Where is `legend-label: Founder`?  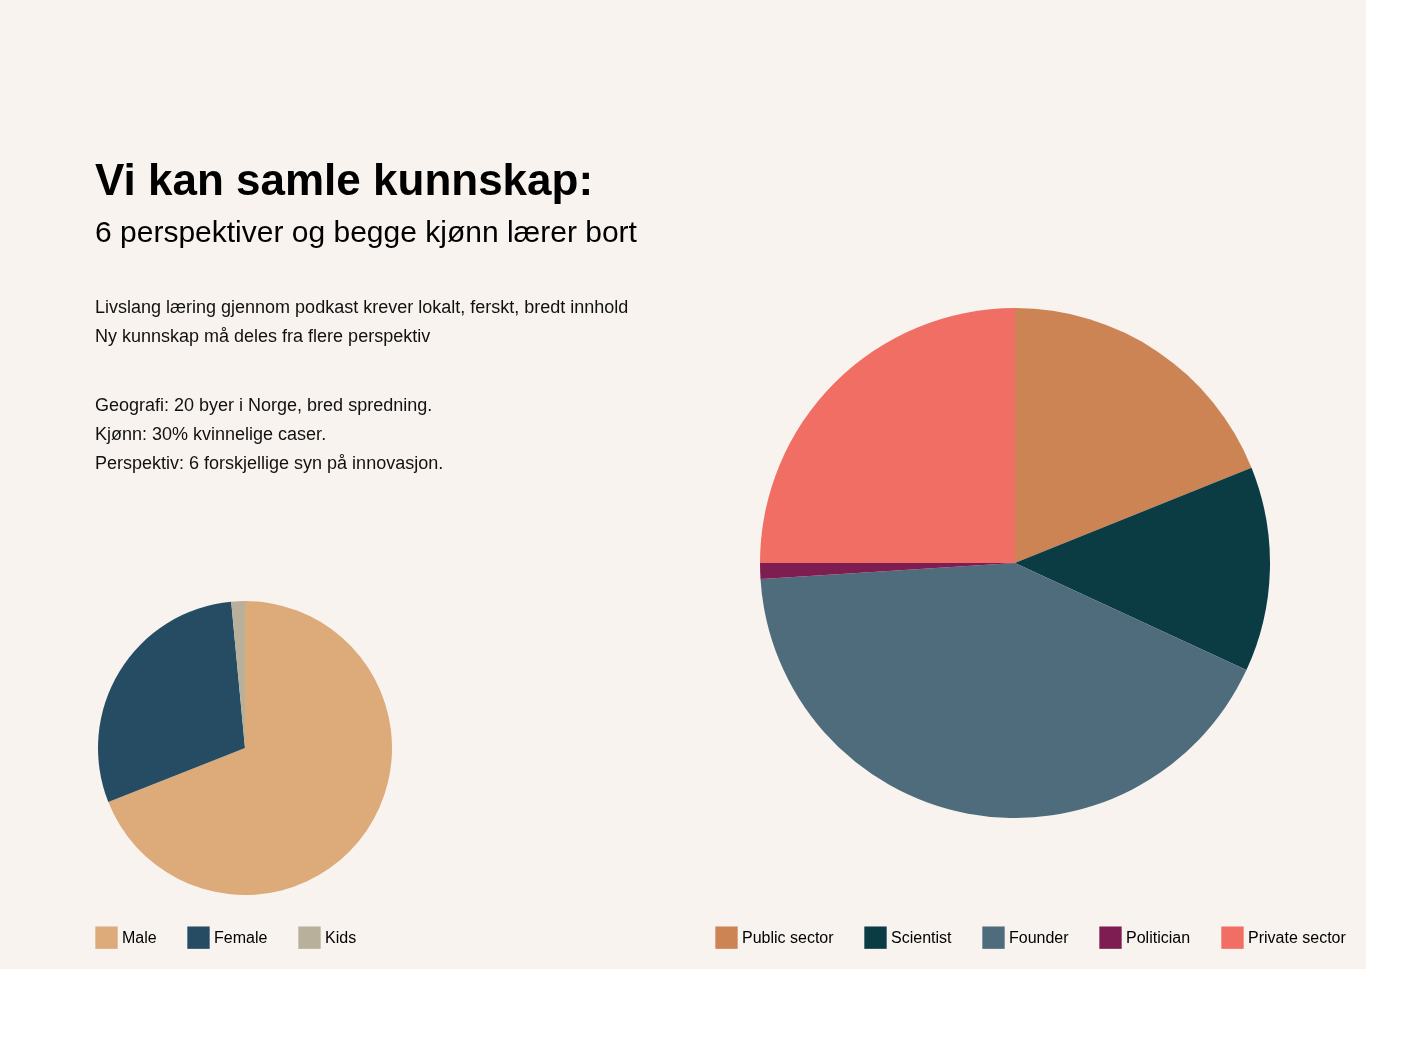
legend-label: Founder is located at coordinates (1039, 937).